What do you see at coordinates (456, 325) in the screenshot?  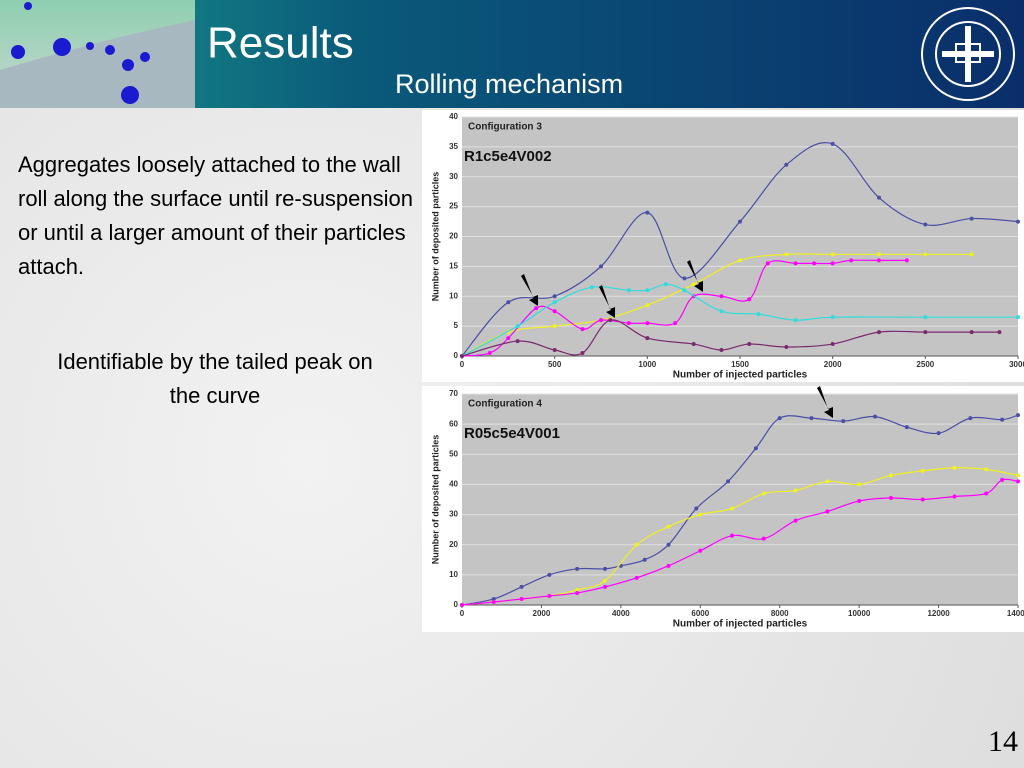 I see `y-tick-label: 5` at bounding box center [456, 325].